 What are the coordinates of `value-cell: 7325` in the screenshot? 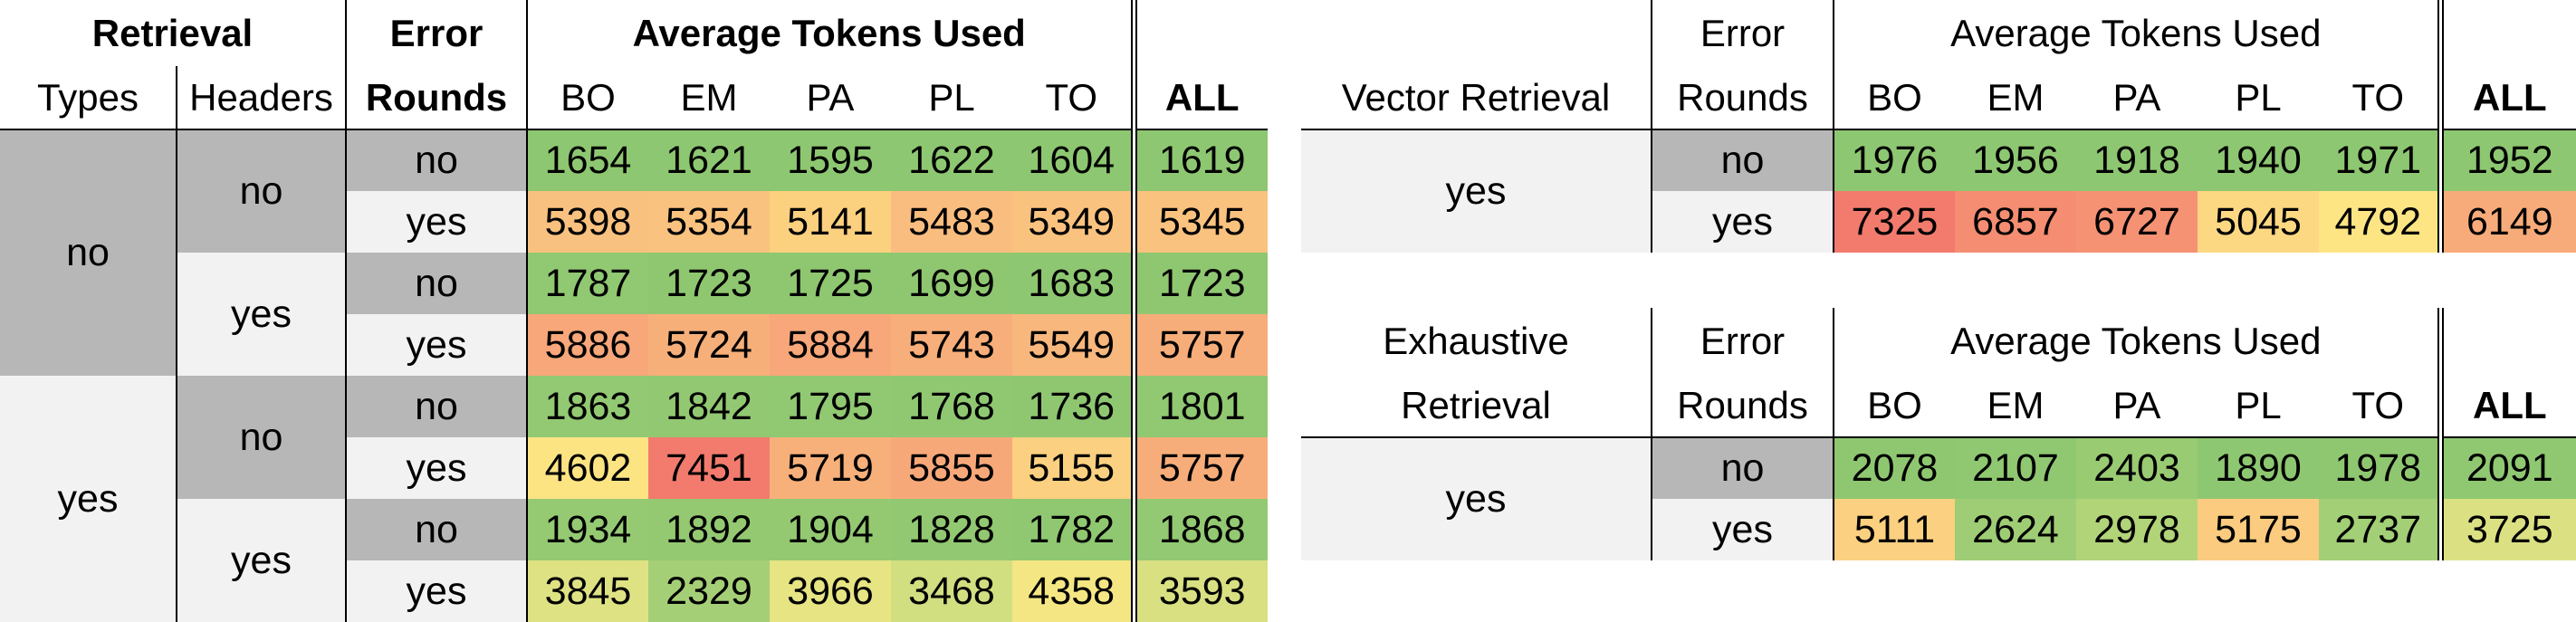 It's located at (1894, 222).